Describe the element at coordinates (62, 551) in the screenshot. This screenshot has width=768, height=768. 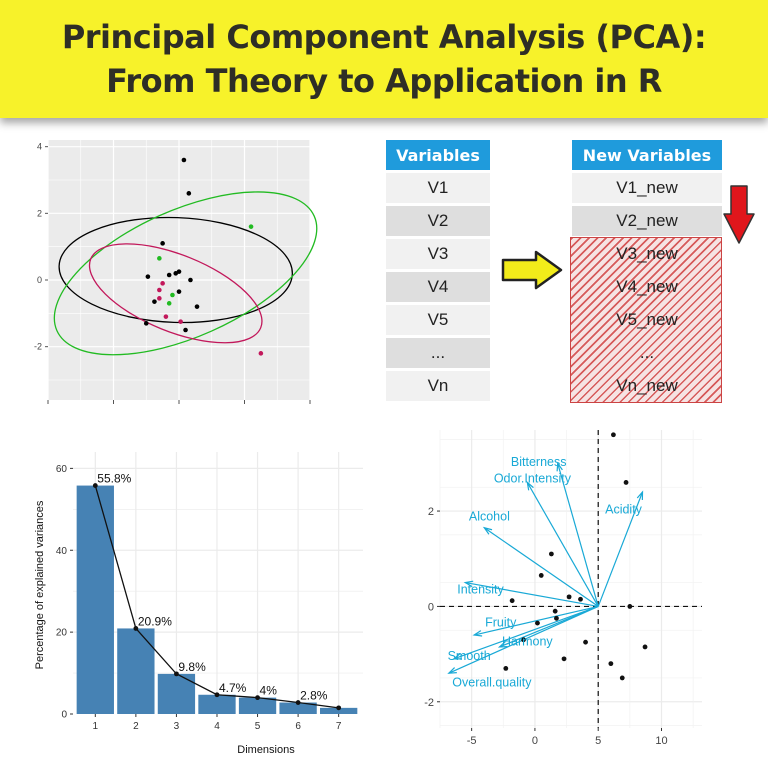
I see `y-tick-label: 40` at that location.